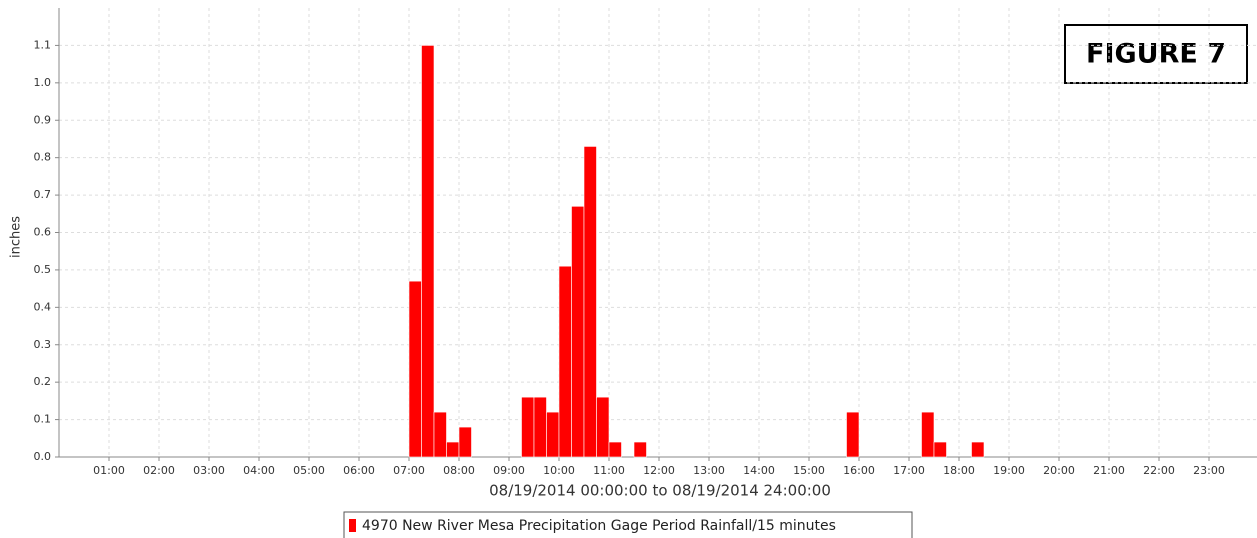 The width and height of the screenshot is (1257, 538). I want to click on y-tick-label: 1.1, so click(43, 44).